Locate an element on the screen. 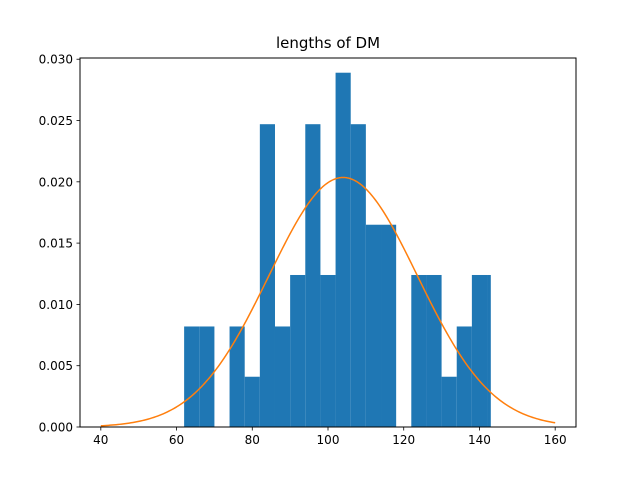  y-tick-label: 0.015 is located at coordinates (56, 244).